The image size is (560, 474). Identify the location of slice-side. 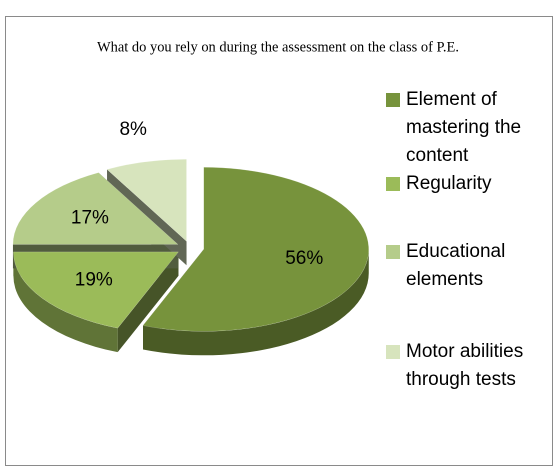
(148, 302).